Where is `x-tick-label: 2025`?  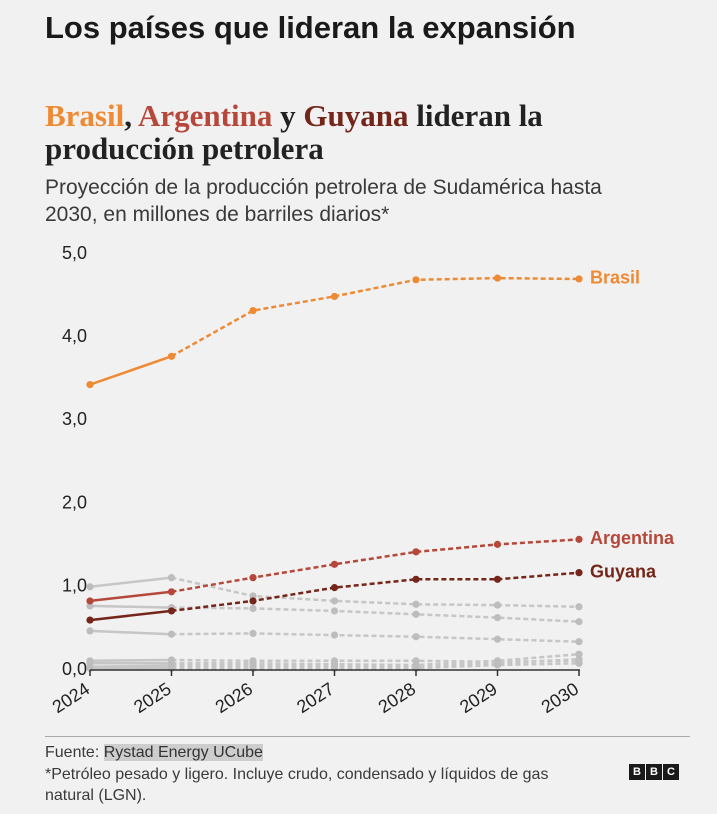 x-tick-label: 2025 is located at coordinates (152, 698).